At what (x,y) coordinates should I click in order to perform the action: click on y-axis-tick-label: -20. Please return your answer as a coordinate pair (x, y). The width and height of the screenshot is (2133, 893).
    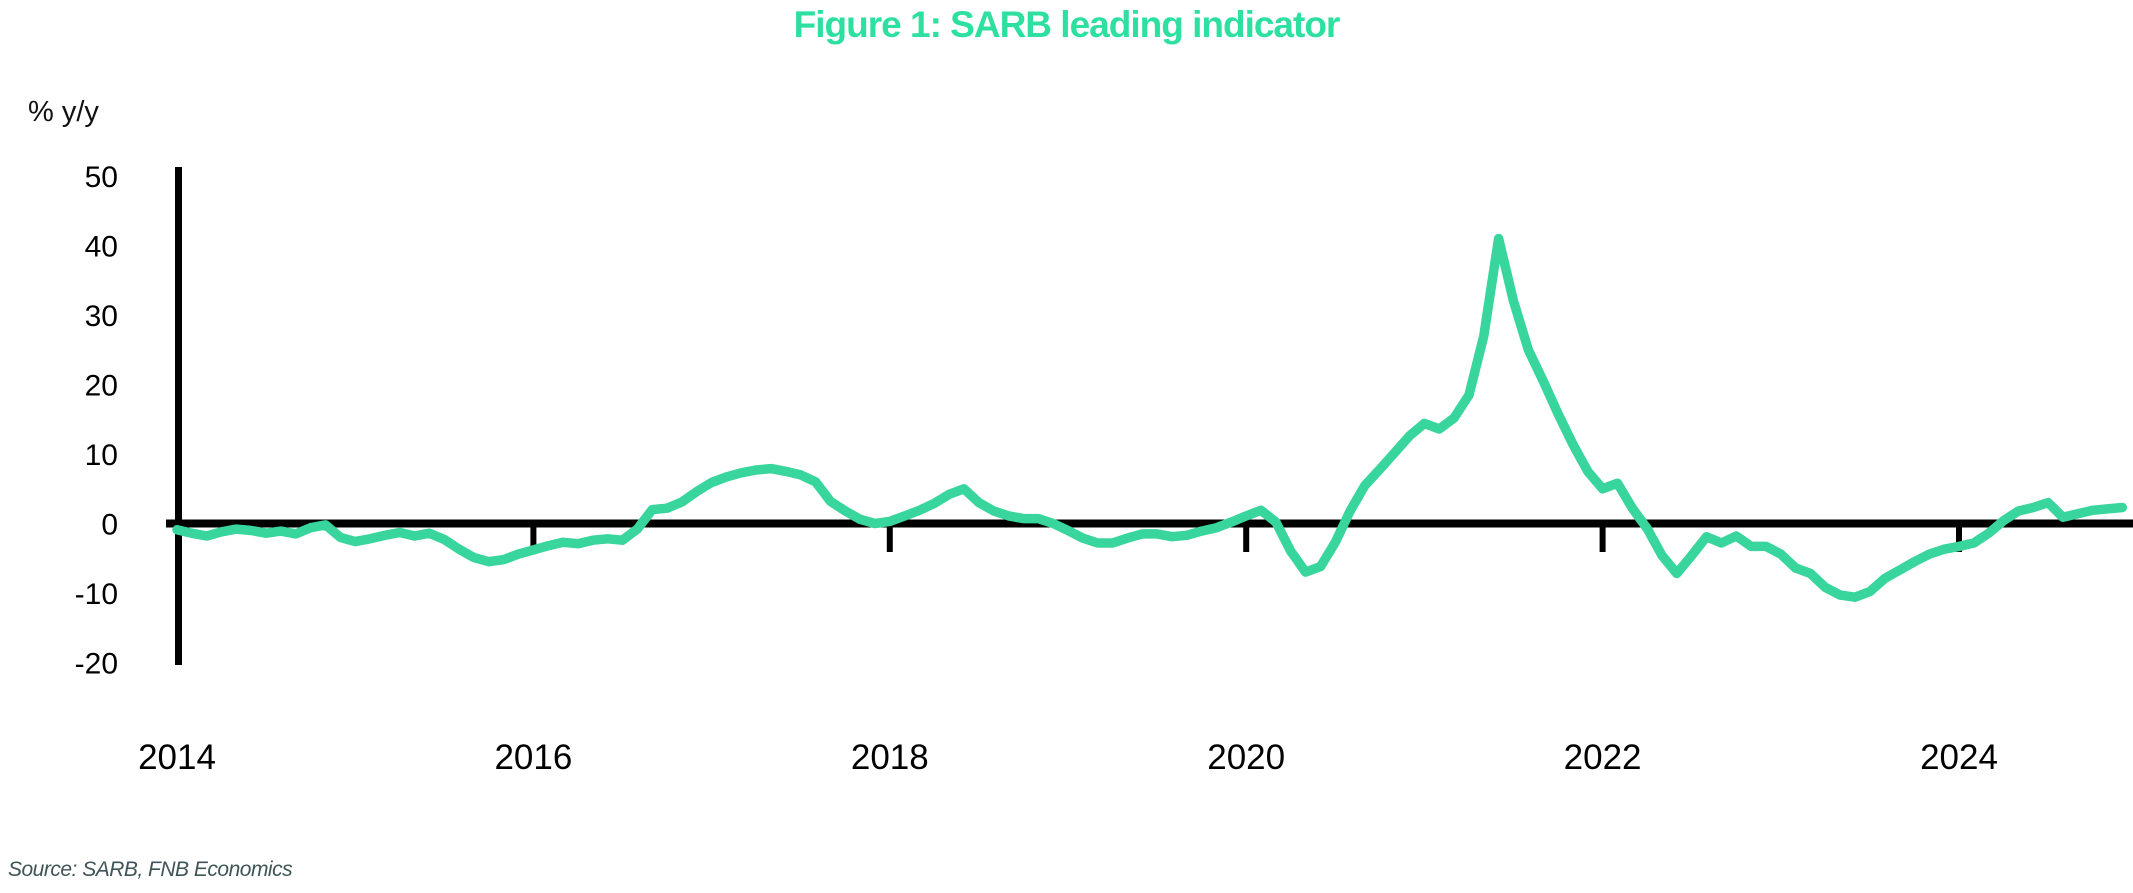
    Looking at the image, I should click on (96, 664).